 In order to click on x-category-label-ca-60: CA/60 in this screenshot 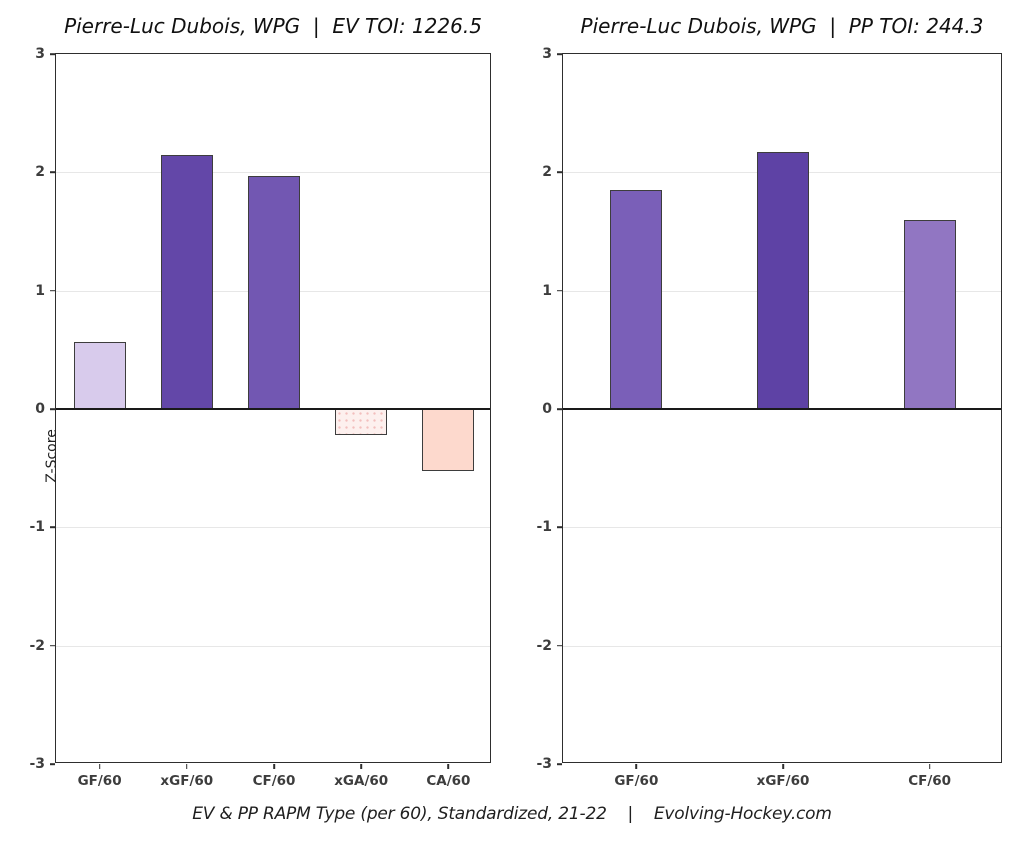, I will do `click(448, 781)`.